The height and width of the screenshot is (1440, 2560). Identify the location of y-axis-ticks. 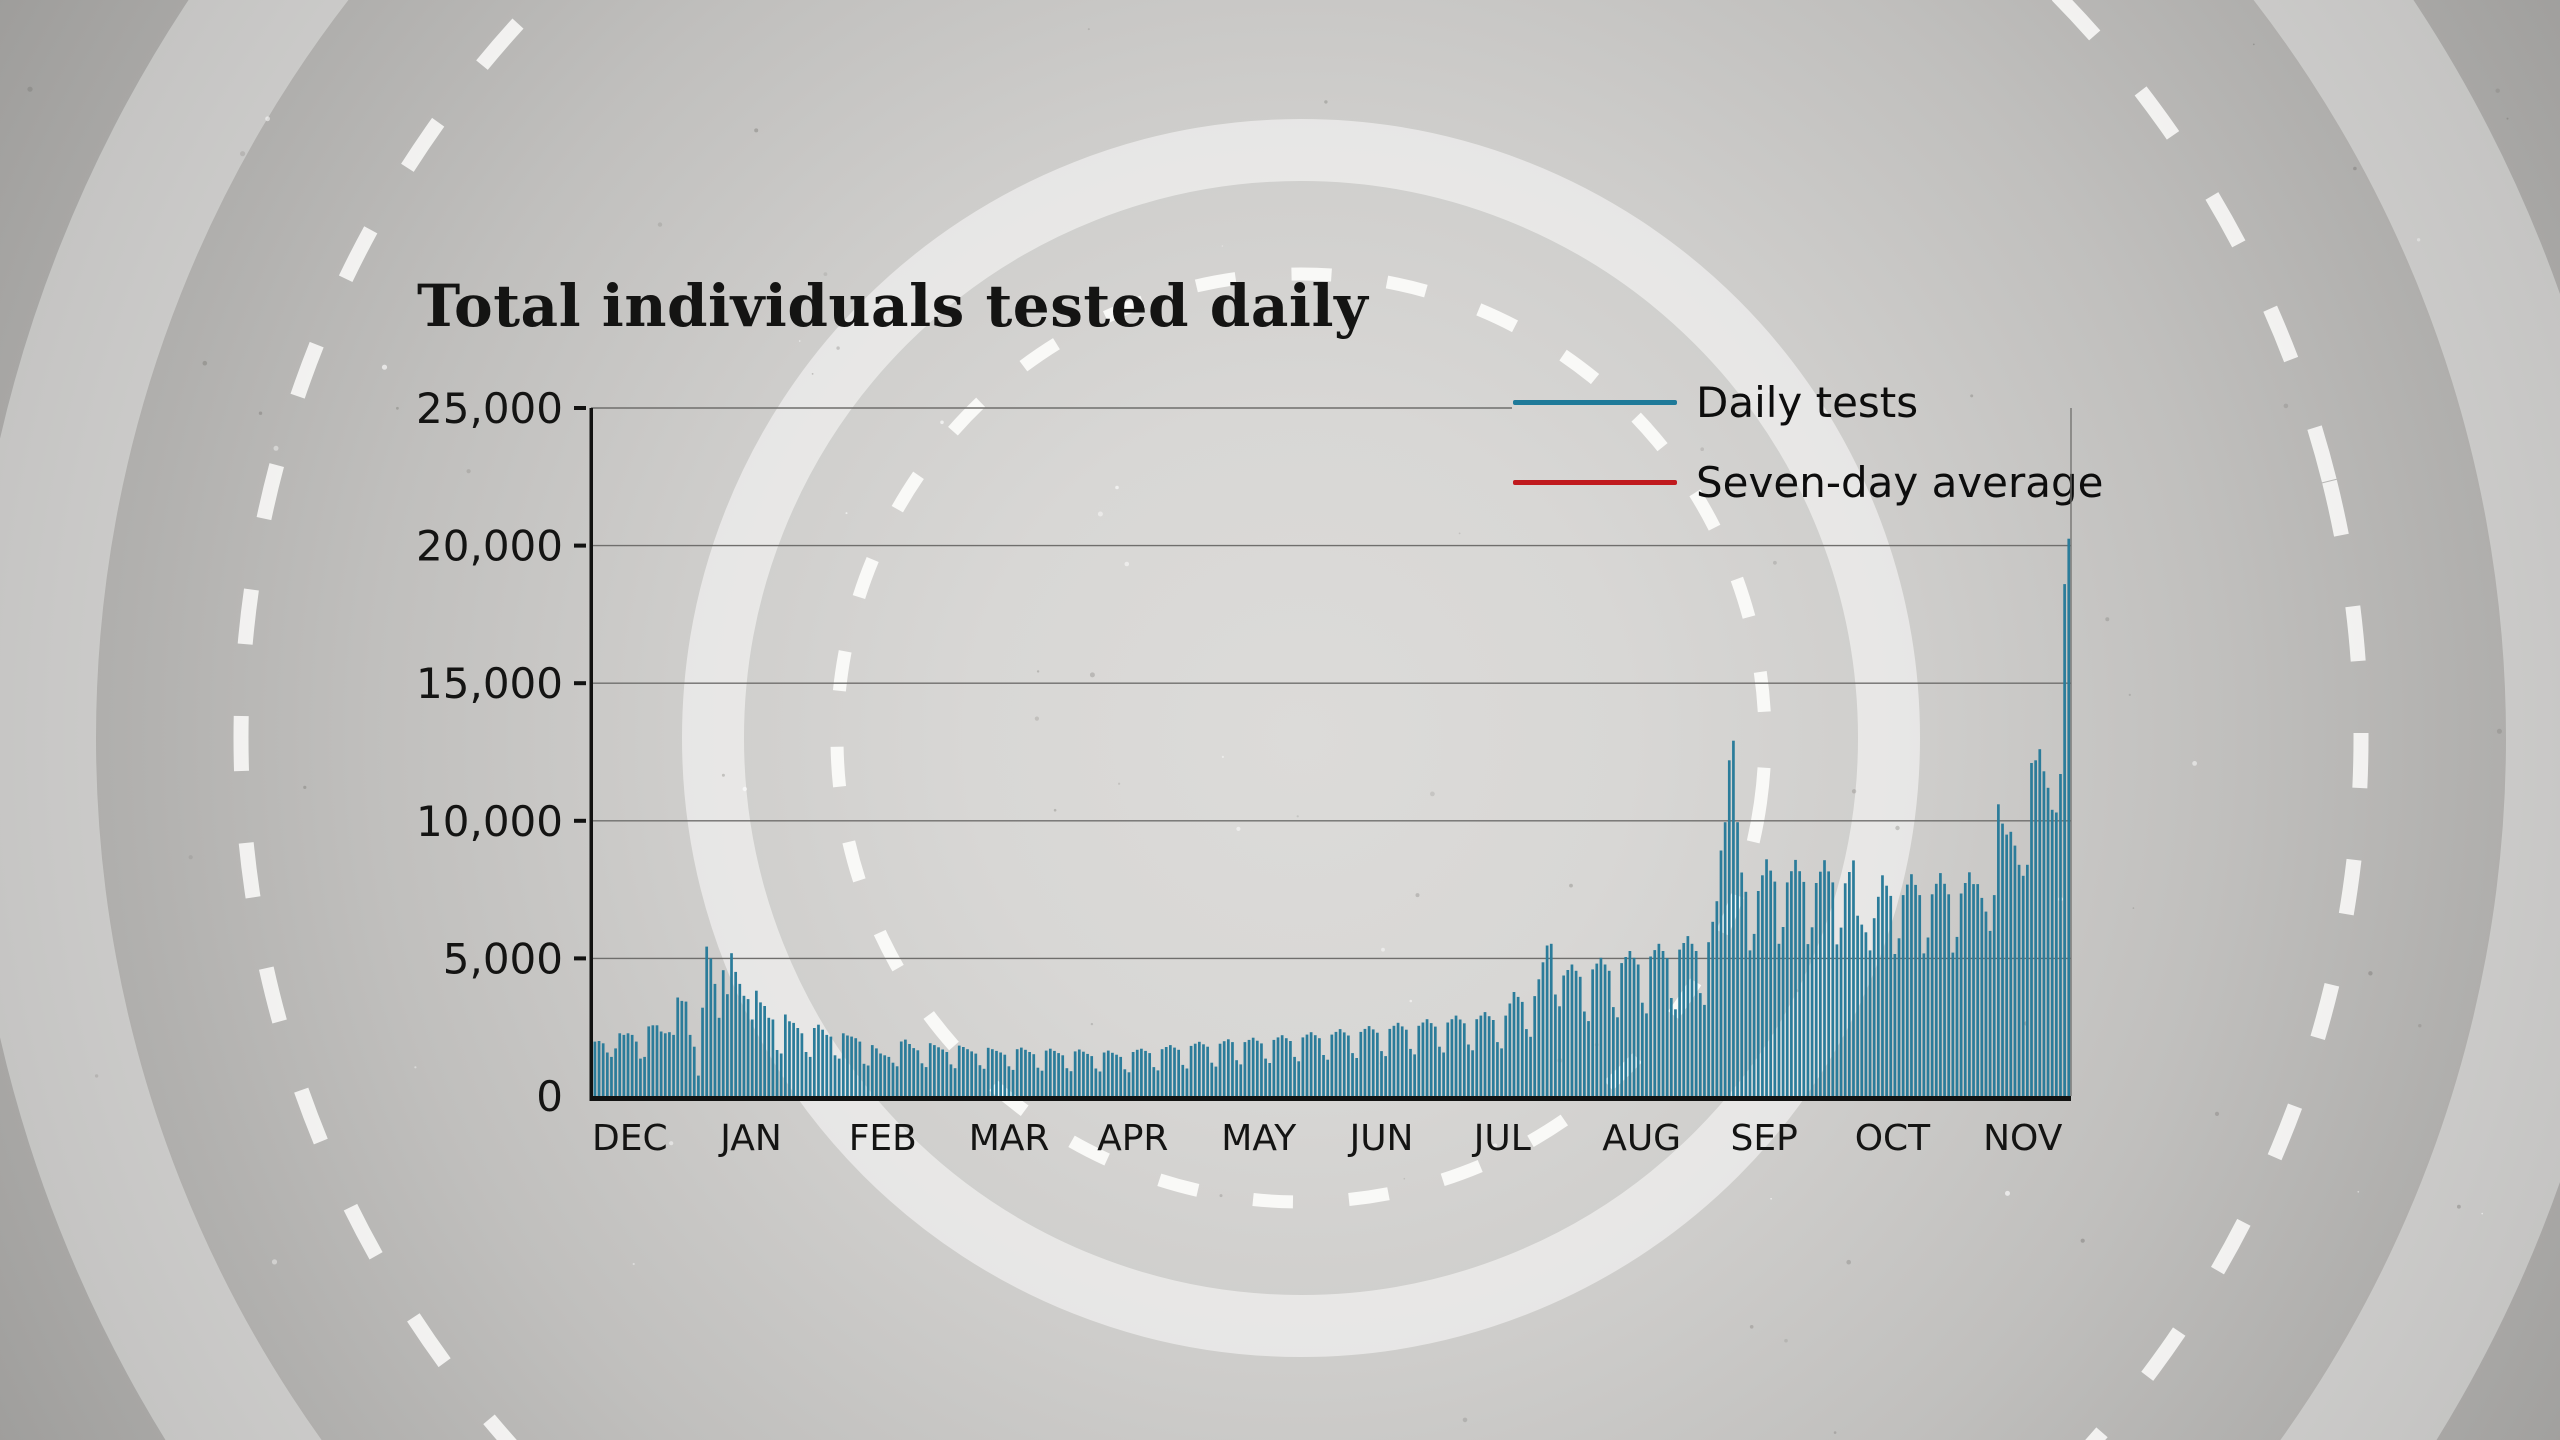
(580, 683).